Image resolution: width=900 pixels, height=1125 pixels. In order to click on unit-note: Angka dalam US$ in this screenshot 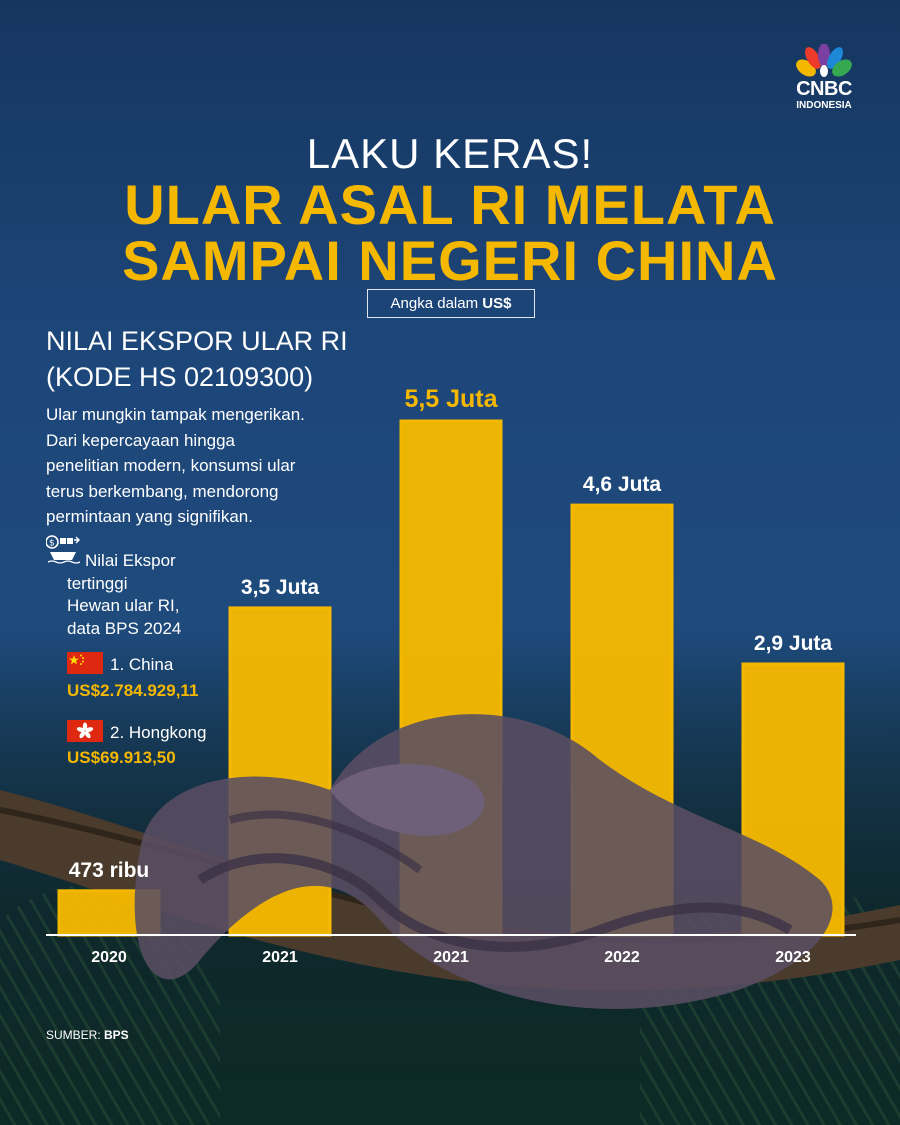, I will do `click(451, 303)`.